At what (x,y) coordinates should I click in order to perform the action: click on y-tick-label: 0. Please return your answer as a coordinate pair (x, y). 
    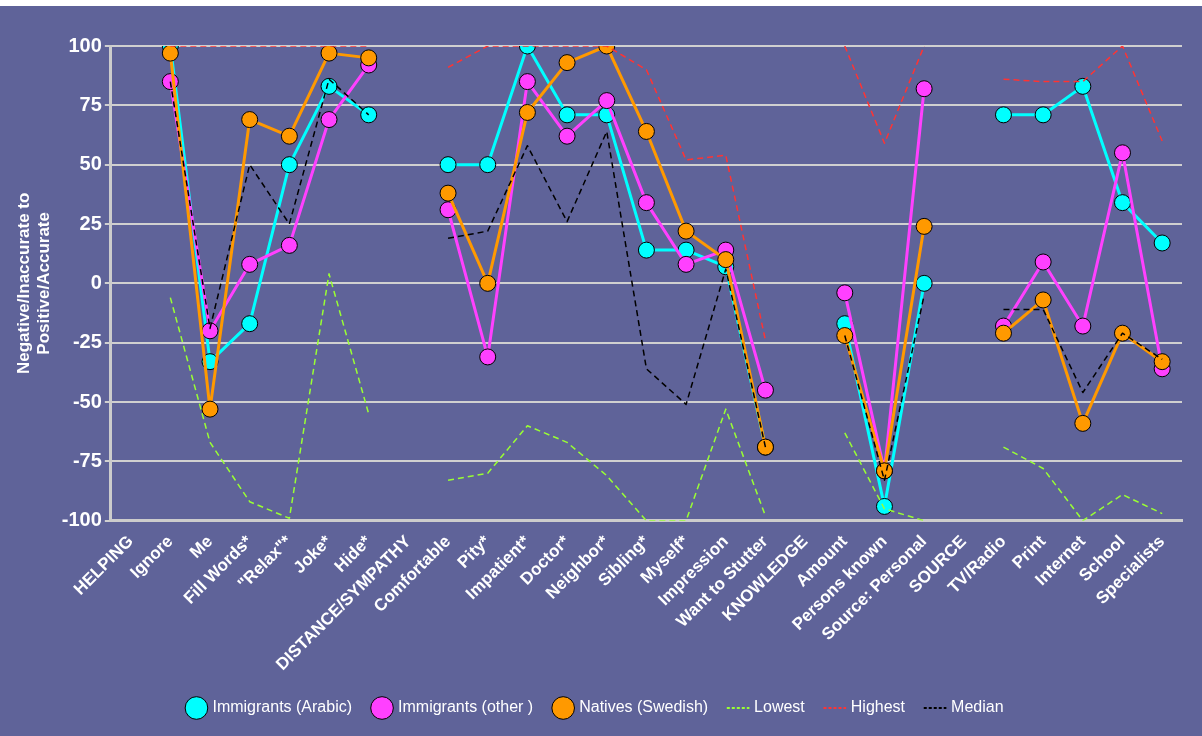
    Looking at the image, I should click on (96, 281).